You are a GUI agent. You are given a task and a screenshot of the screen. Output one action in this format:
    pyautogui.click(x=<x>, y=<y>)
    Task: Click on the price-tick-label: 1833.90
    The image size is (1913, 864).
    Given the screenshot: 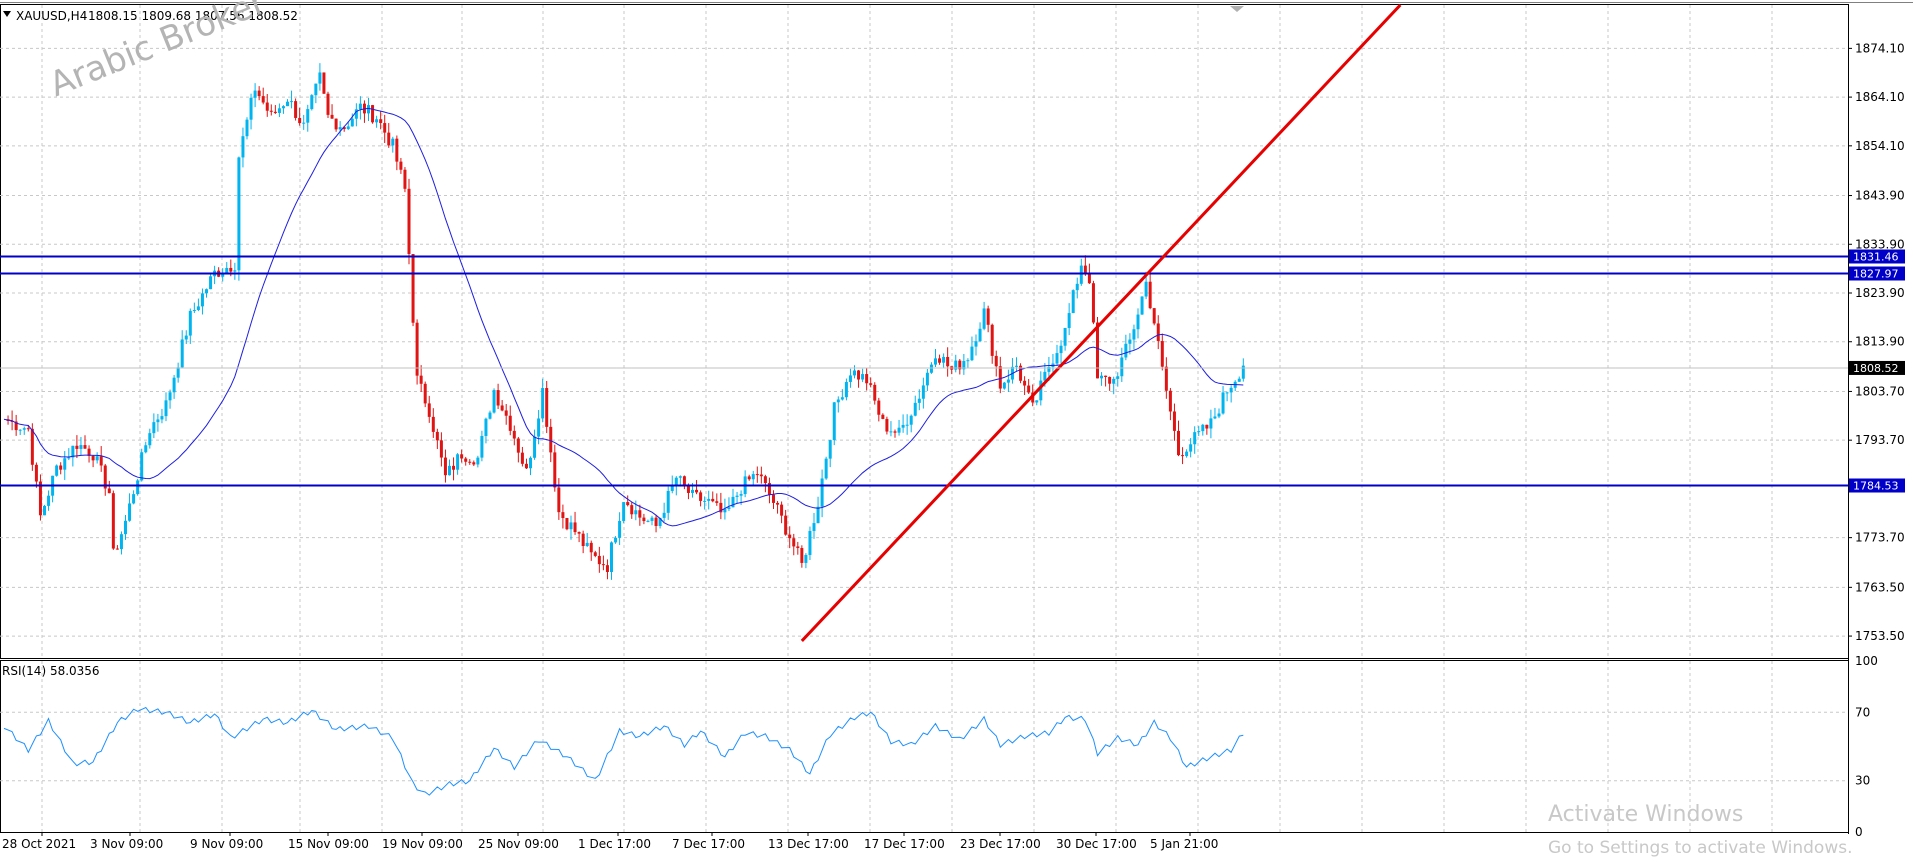 What is the action you would take?
    pyautogui.click(x=1880, y=244)
    